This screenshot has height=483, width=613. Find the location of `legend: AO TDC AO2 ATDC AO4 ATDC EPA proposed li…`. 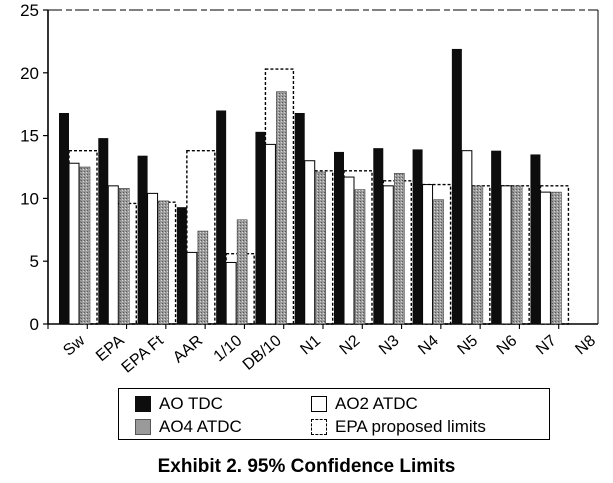

legend: AO TDC AO2 ATDC AO4 ATDC EPA proposed li… is located at coordinates (334, 414).